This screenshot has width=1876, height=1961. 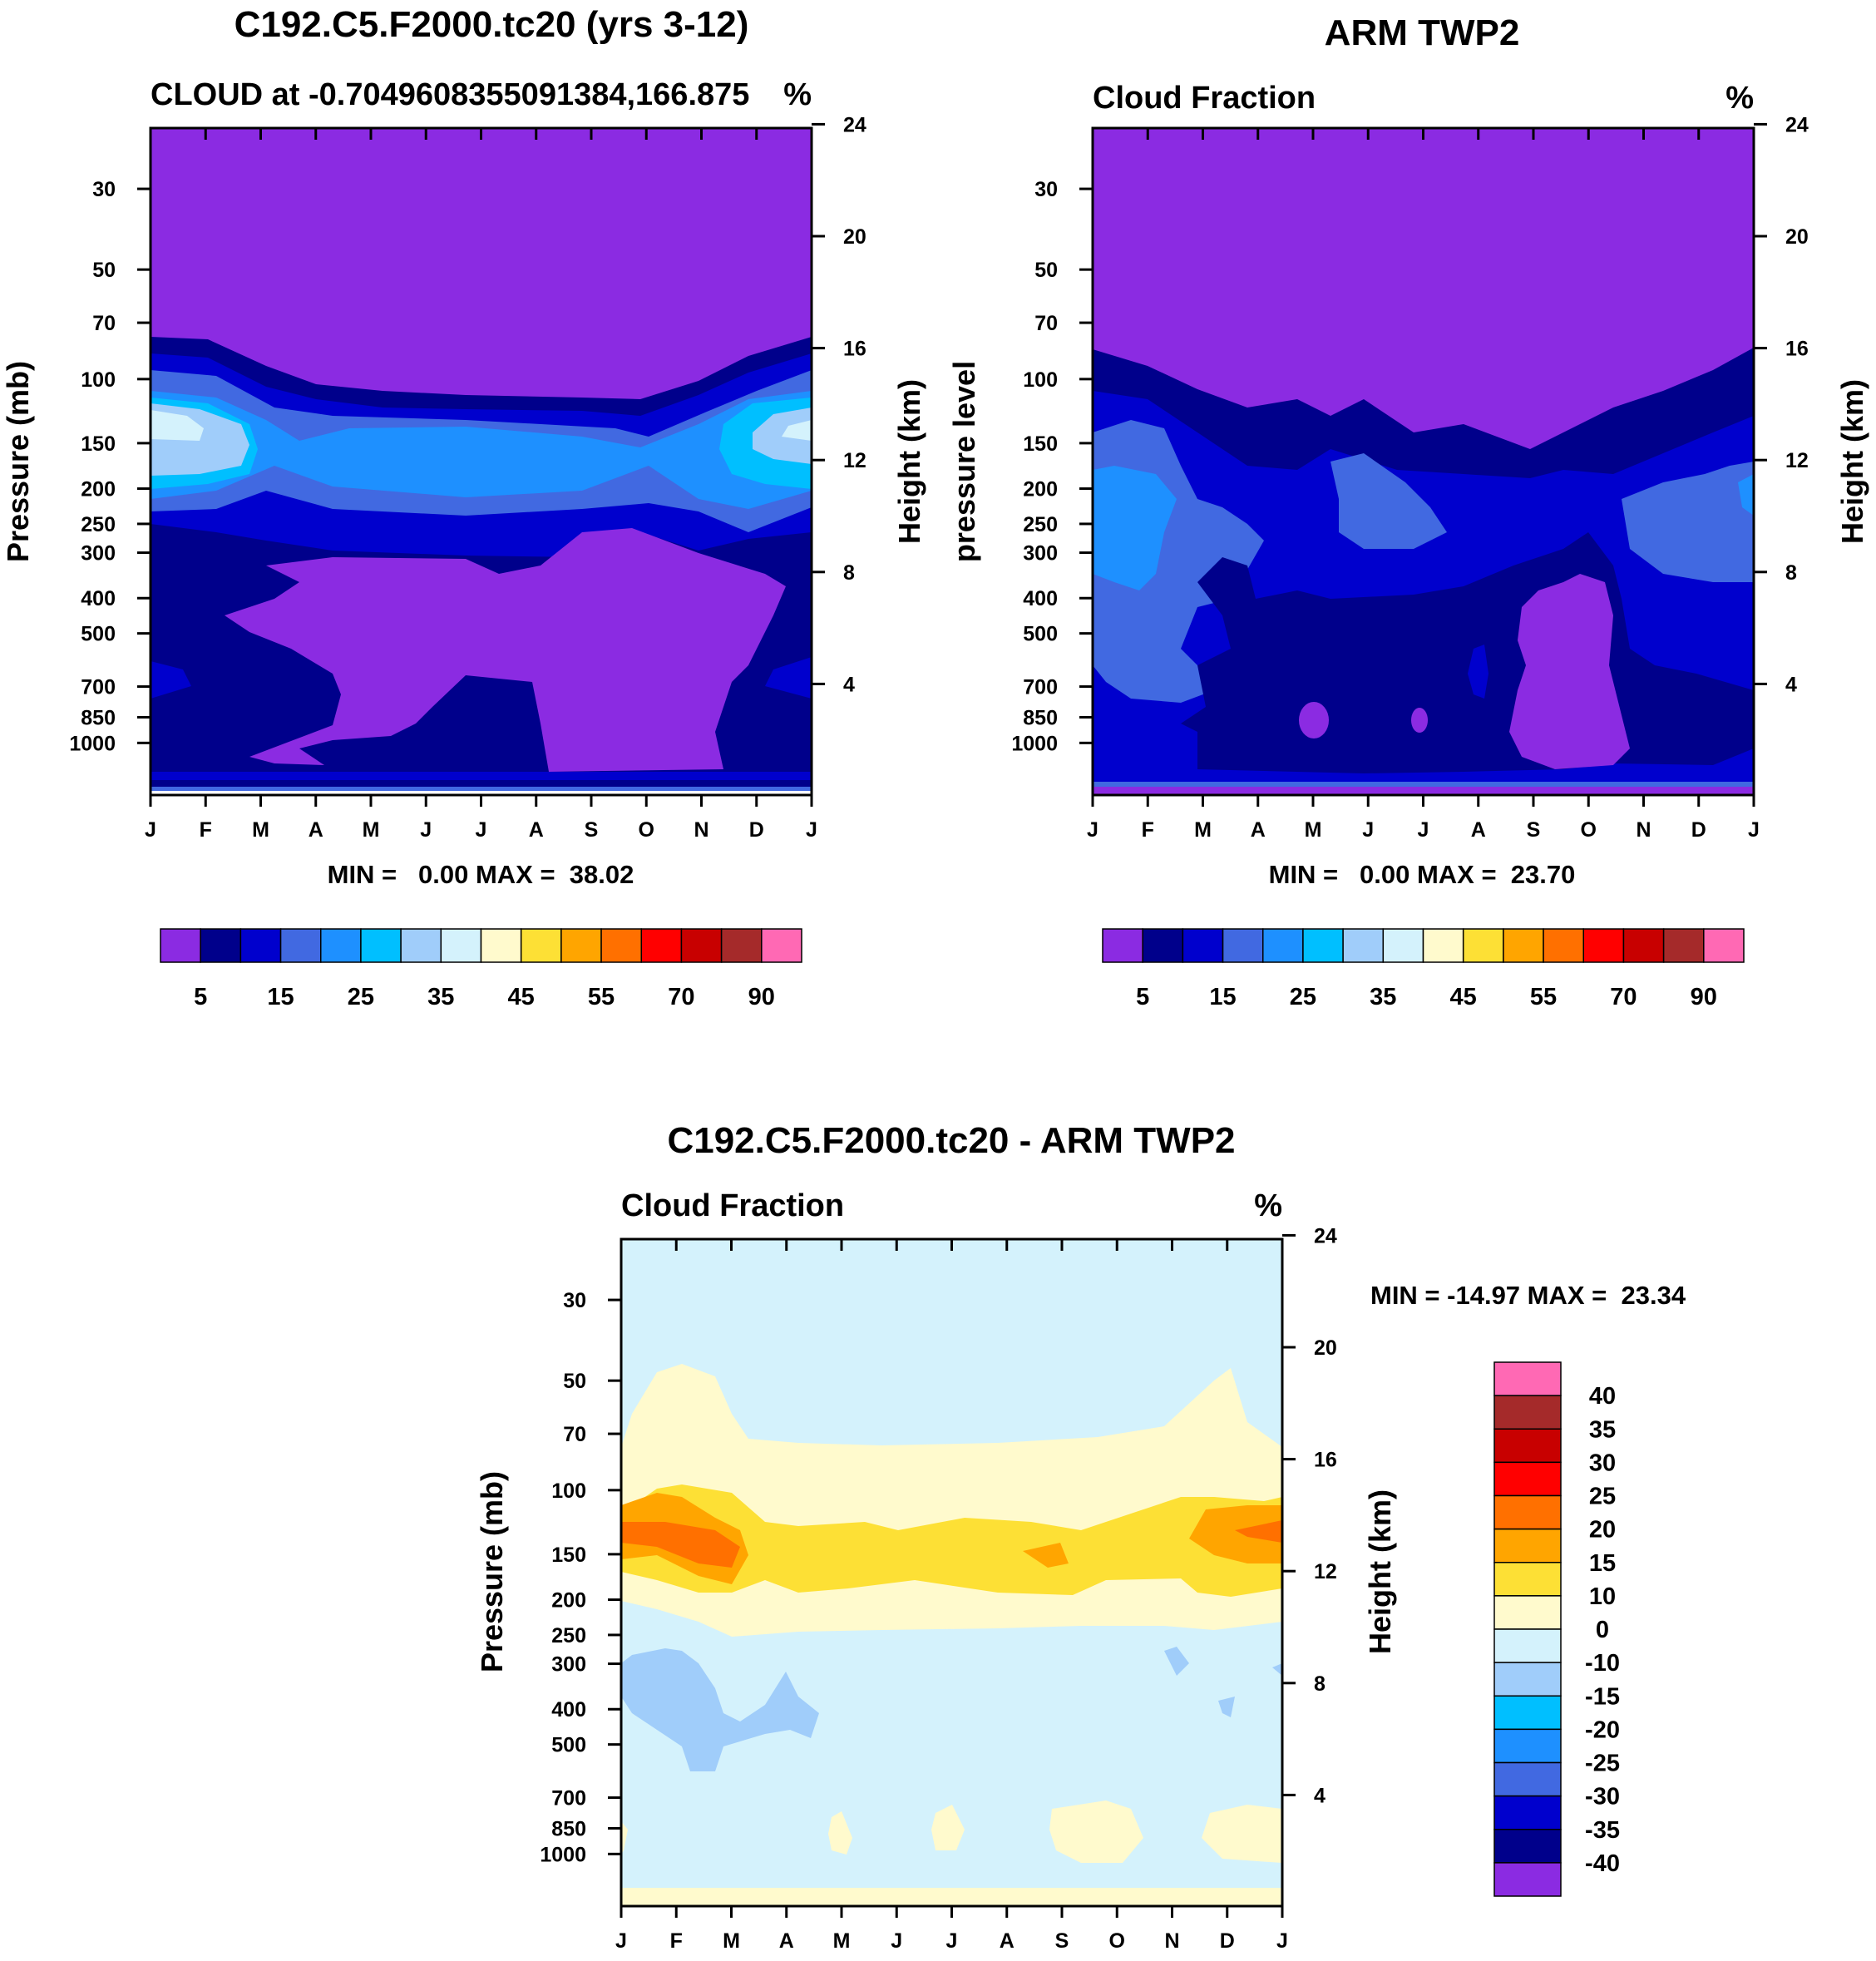 I want to click on y-tick-label-left: 70, so click(x=1046, y=323).